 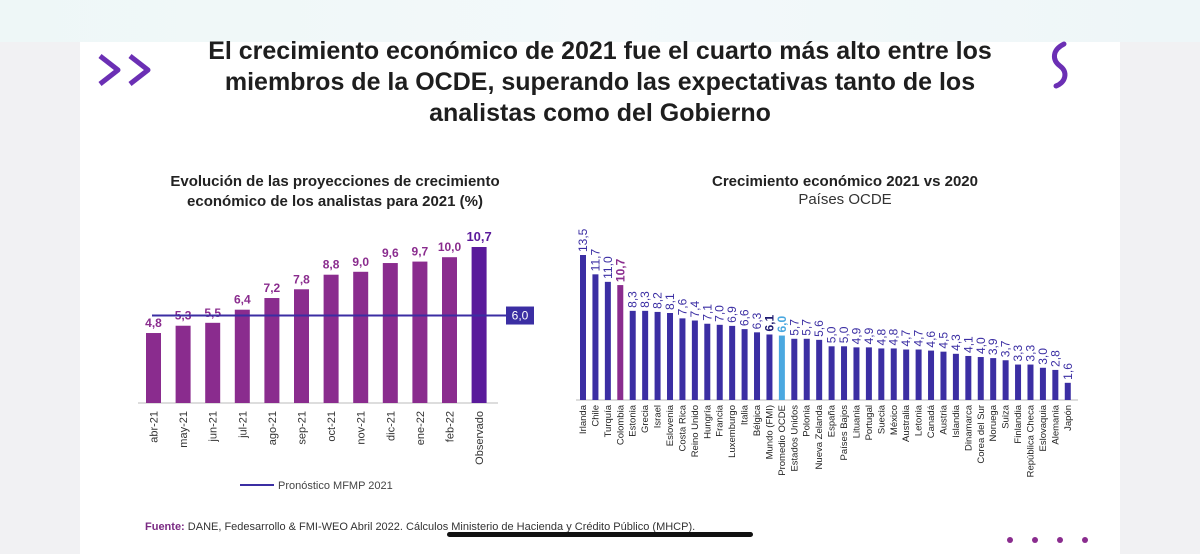 I want to click on bar-Francia, so click(x=719, y=362).